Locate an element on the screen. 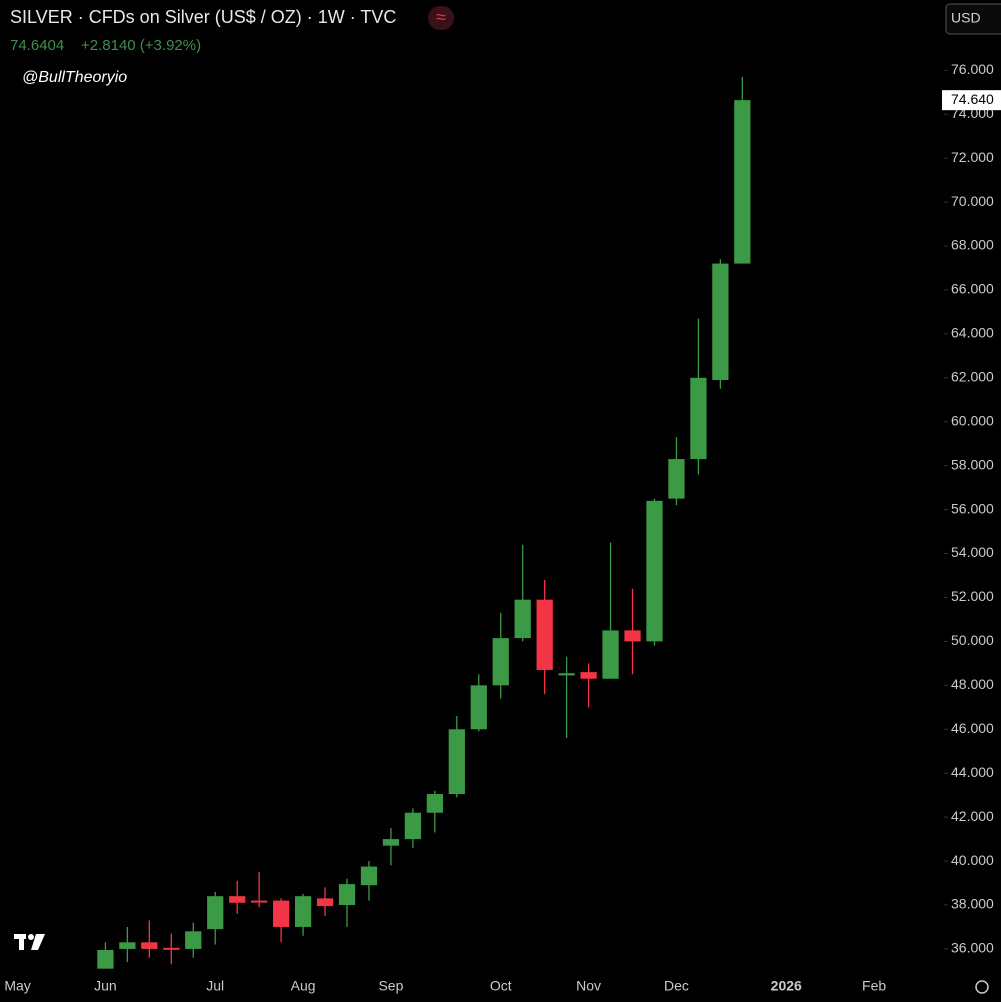 This screenshot has height=1002, width=1001. y-tick-label: 60.000 is located at coordinates (972, 420).